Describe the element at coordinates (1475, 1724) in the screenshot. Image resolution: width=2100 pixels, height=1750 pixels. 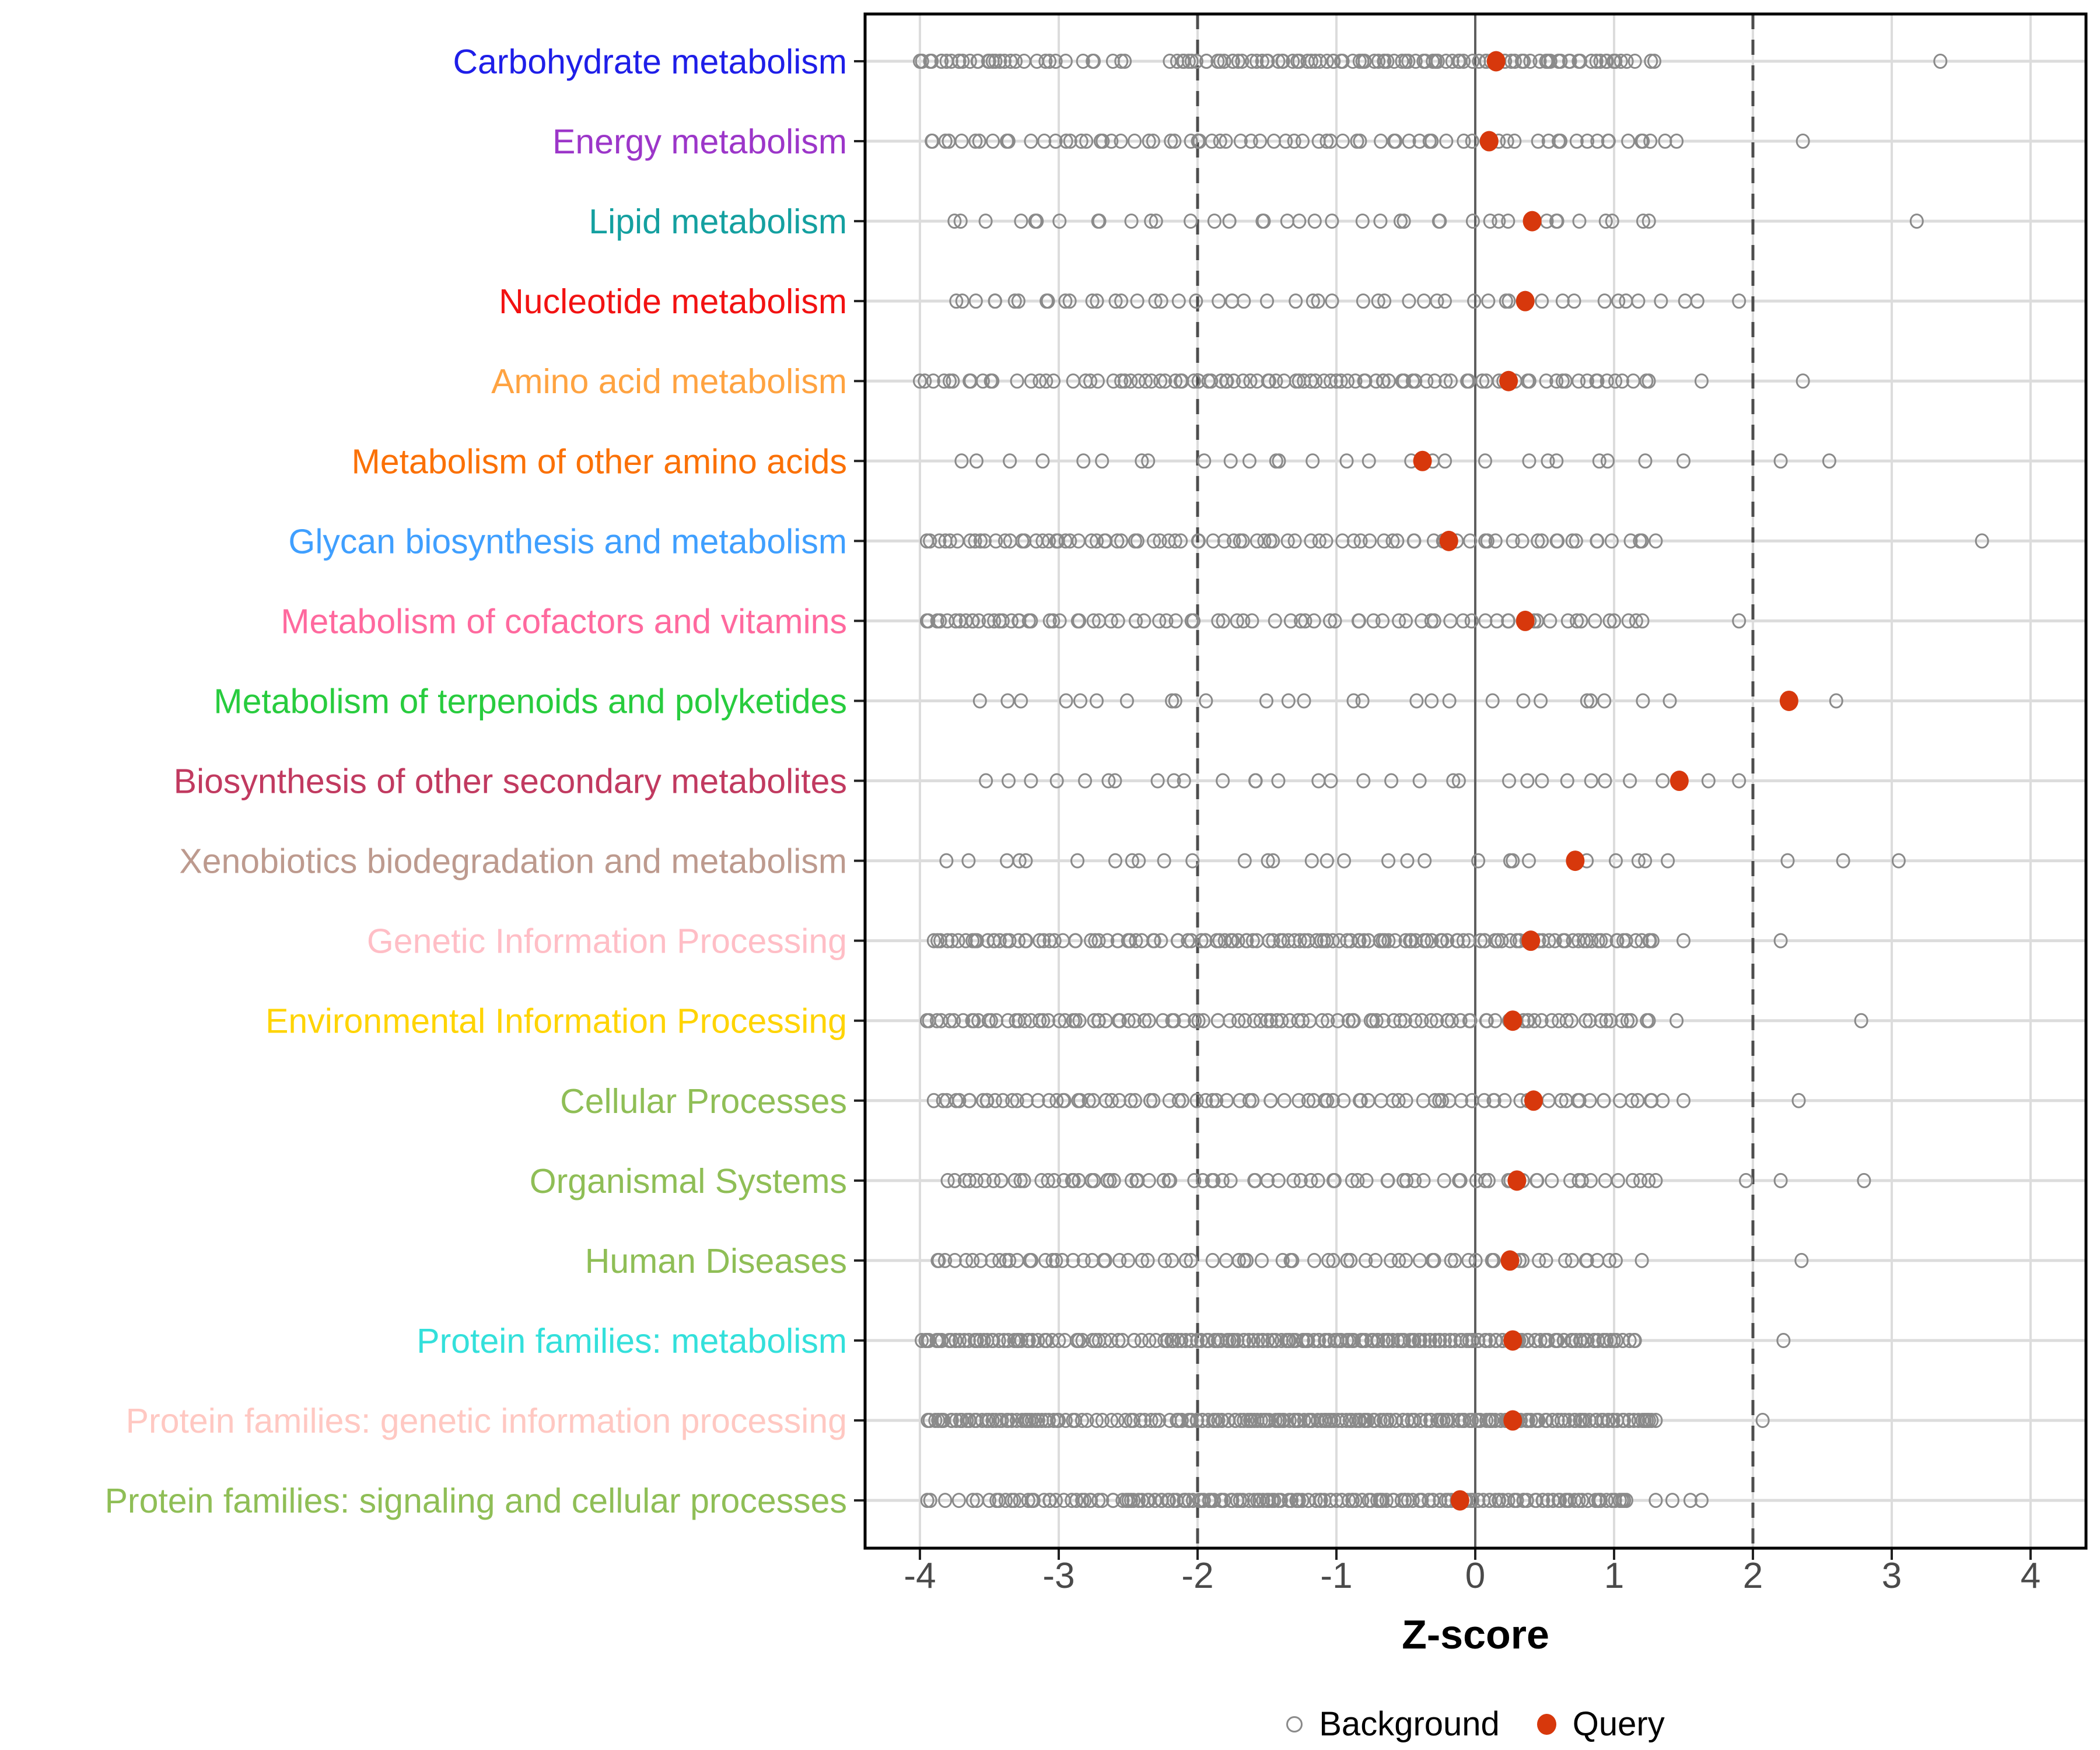
I see `legend: Background Query` at that location.